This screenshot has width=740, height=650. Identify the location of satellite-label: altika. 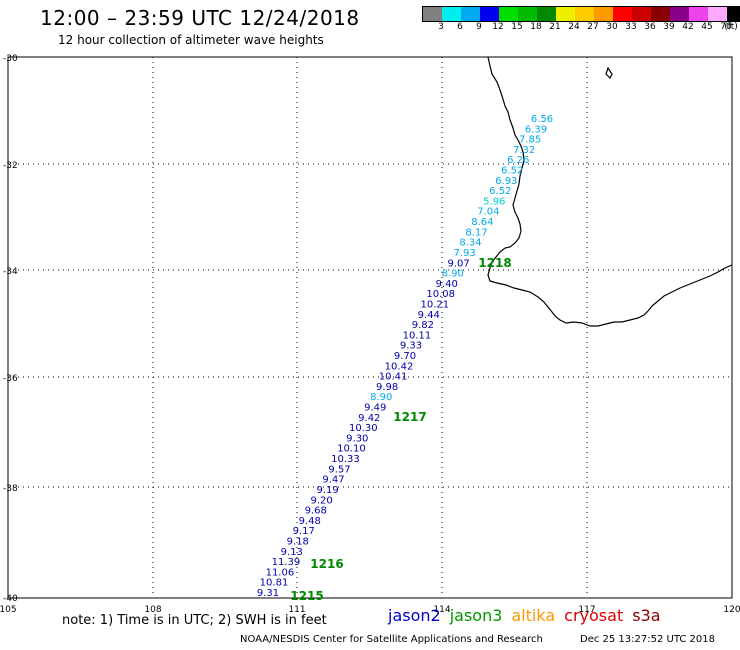
(533, 615).